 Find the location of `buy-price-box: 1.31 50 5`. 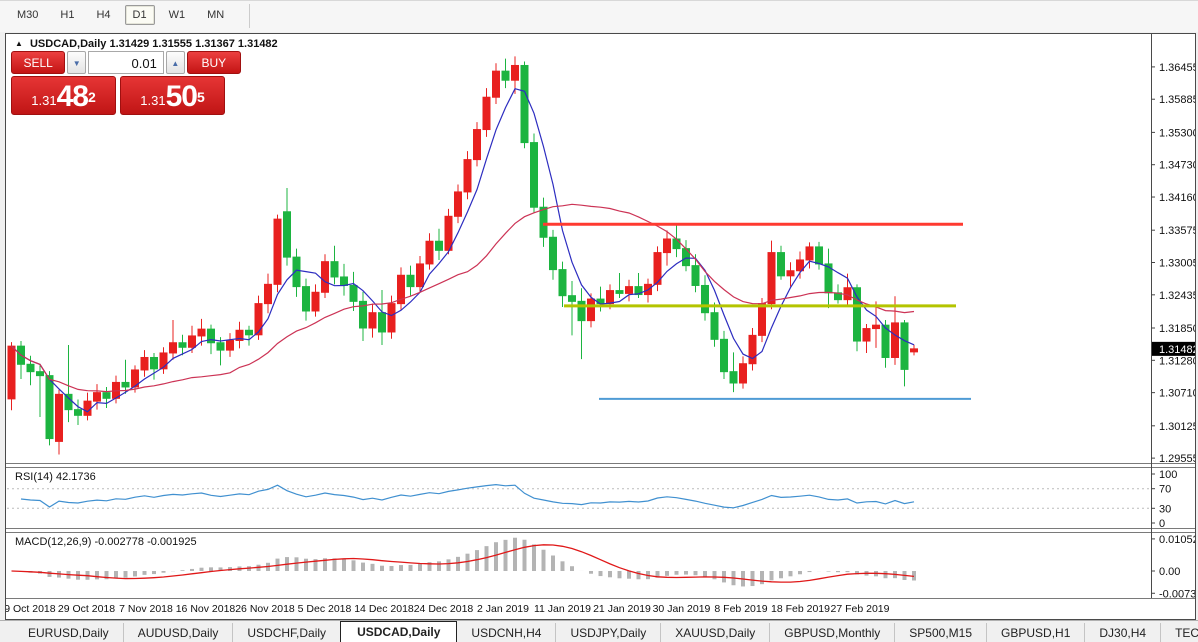

buy-price-box: 1.31 50 5 is located at coordinates (172, 95).